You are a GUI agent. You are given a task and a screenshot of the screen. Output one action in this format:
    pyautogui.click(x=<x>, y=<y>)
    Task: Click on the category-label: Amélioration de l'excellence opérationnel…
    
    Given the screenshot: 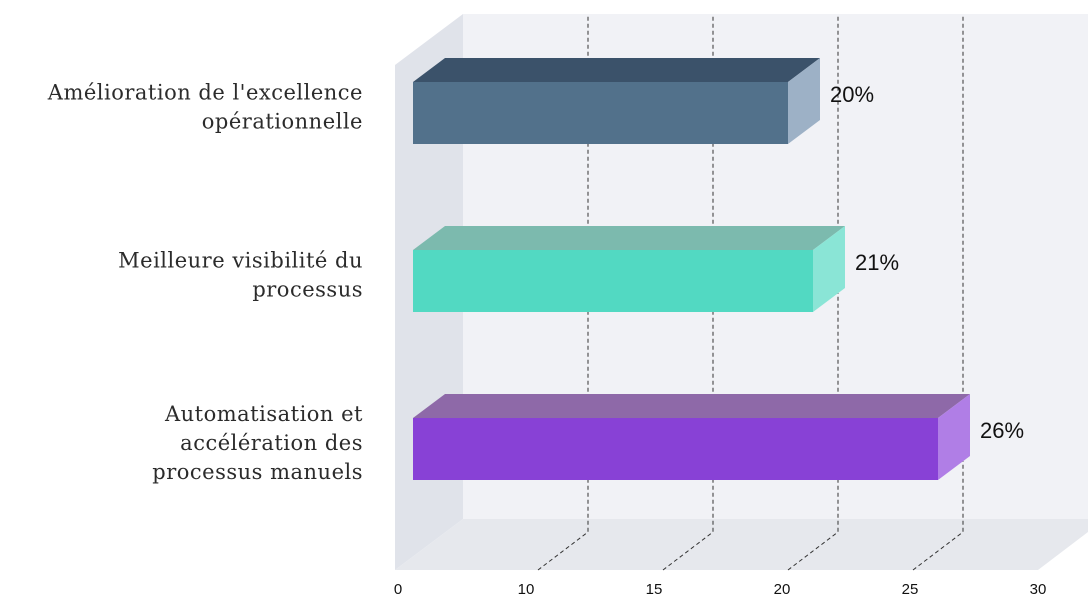 What is the action you would take?
    pyautogui.click(x=205, y=107)
    